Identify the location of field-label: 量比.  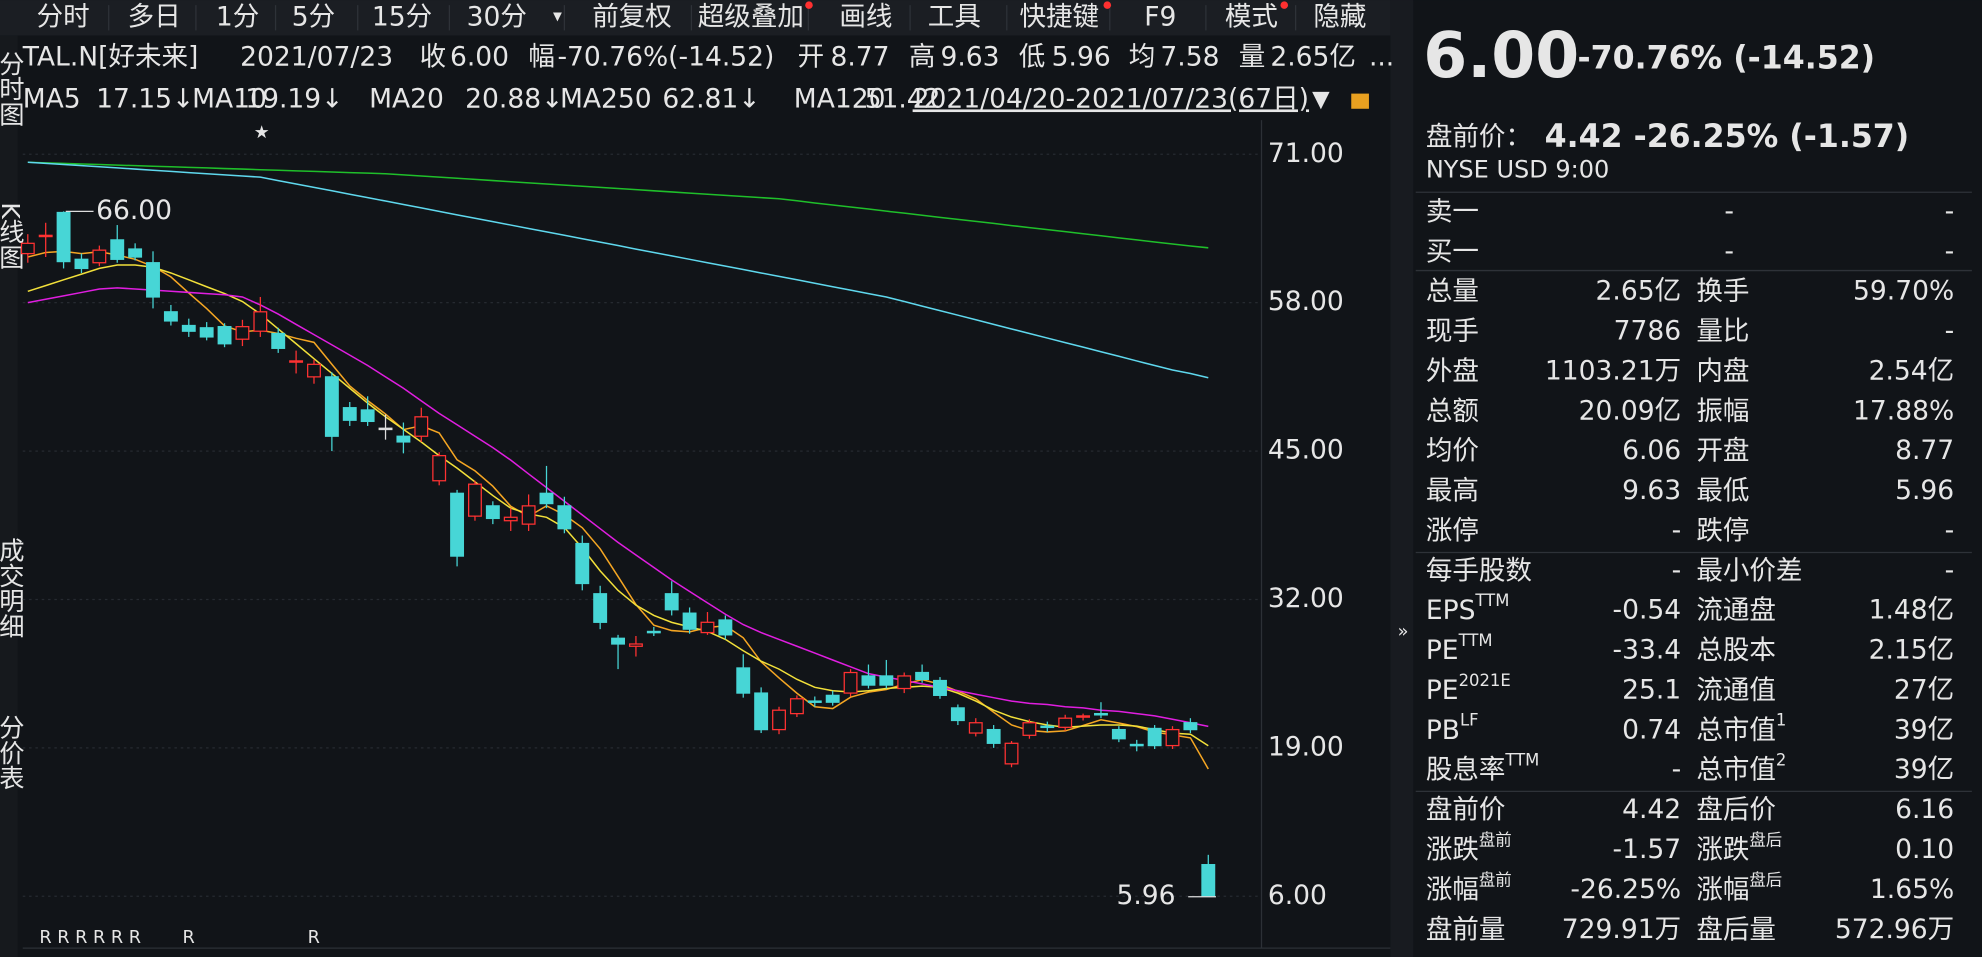
(1722, 331).